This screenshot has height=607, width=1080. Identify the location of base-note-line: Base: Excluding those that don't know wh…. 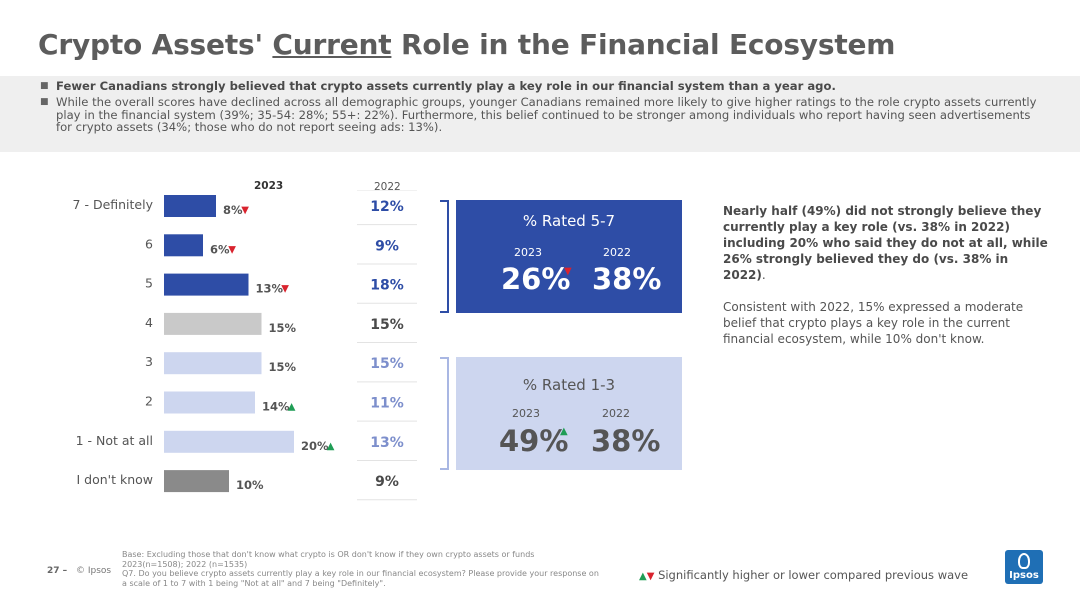
(328, 554).